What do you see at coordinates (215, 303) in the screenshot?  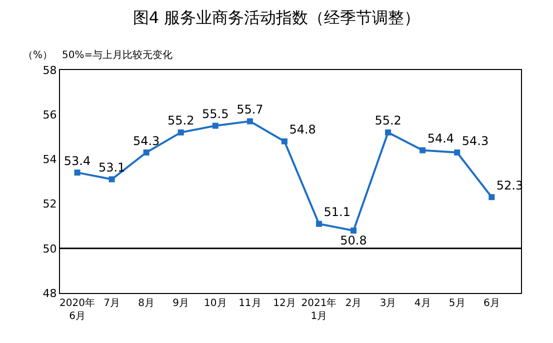 I see `x-tick-label: 10月` at bounding box center [215, 303].